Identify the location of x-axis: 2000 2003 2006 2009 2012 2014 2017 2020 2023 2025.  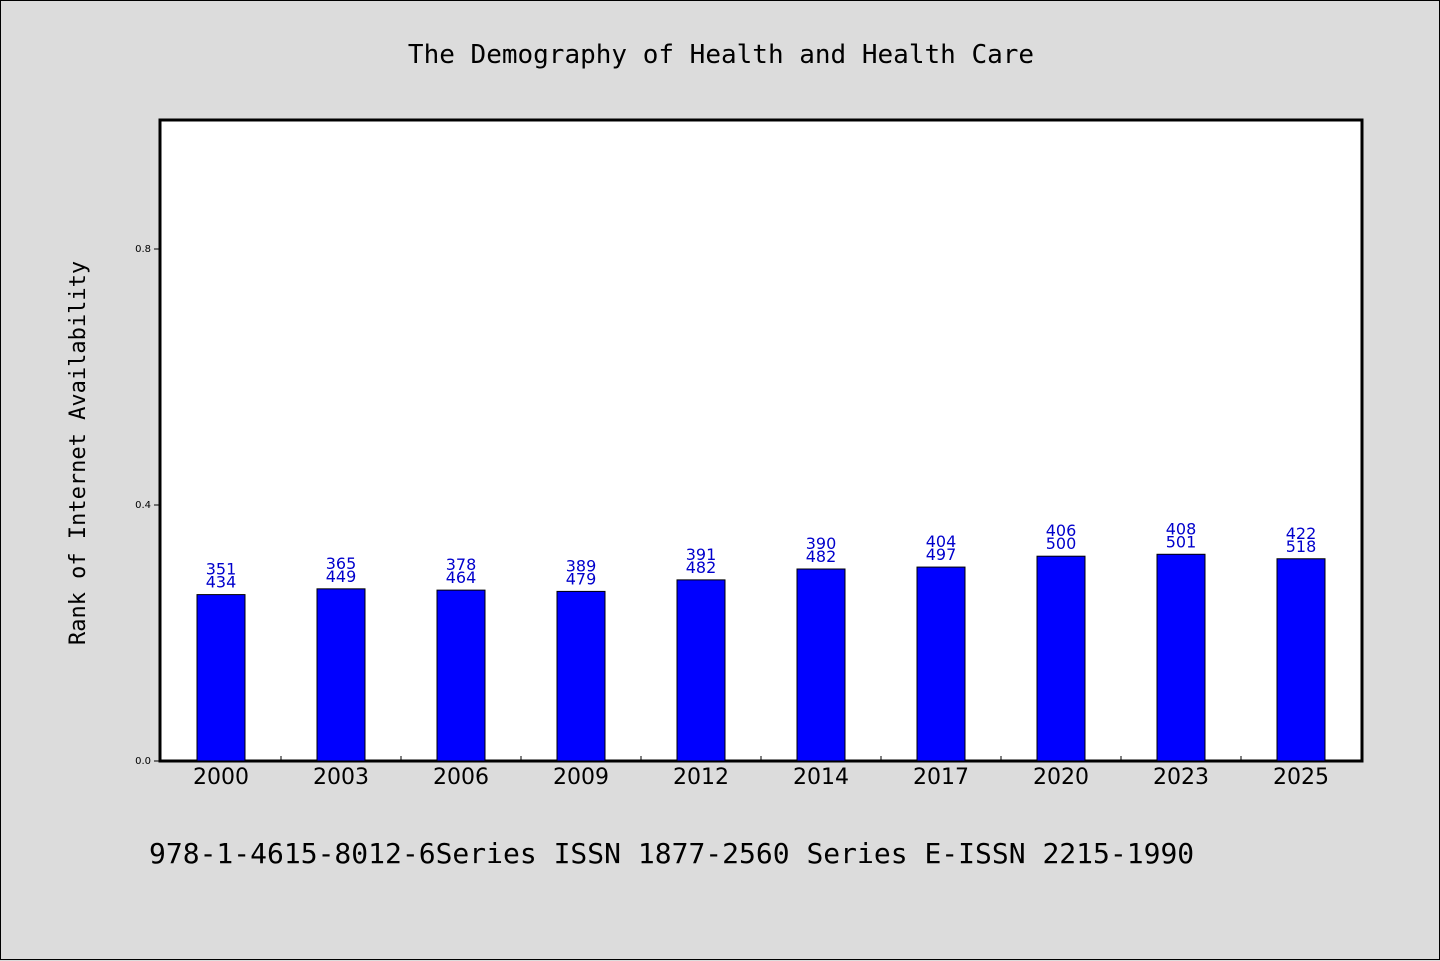
(761, 773).